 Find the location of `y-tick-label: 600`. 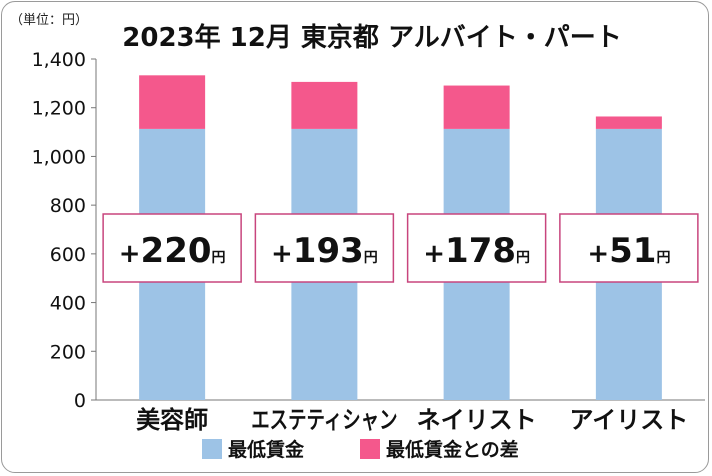

y-tick-label: 600 is located at coordinates (68, 255).